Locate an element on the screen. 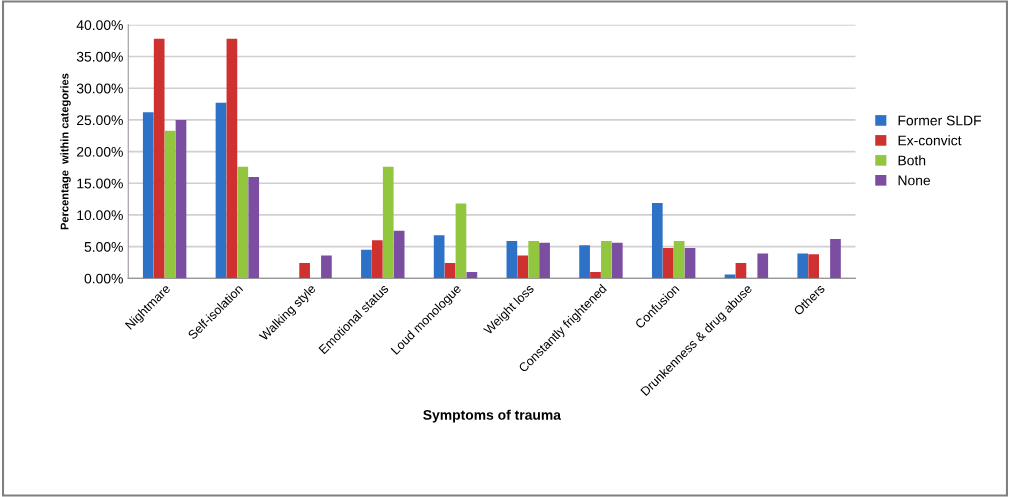 The height and width of the screenshot is (497, 1010). y-tick-label: 20.00% is located at coordinates (100, 151).